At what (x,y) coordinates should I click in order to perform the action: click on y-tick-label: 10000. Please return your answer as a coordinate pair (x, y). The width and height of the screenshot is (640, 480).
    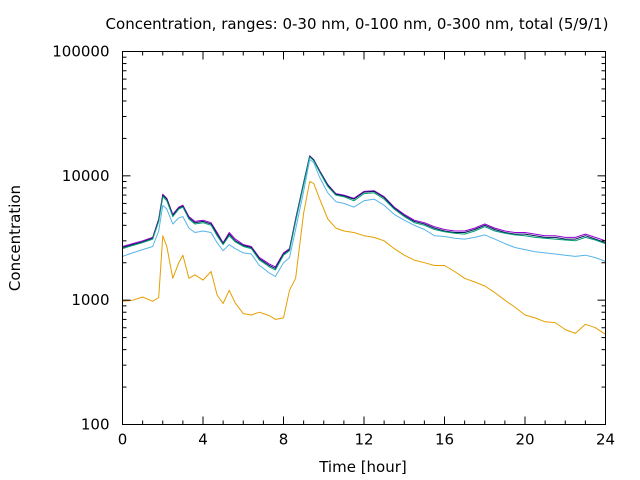
    Looking at the image, I should click on (86, 176).